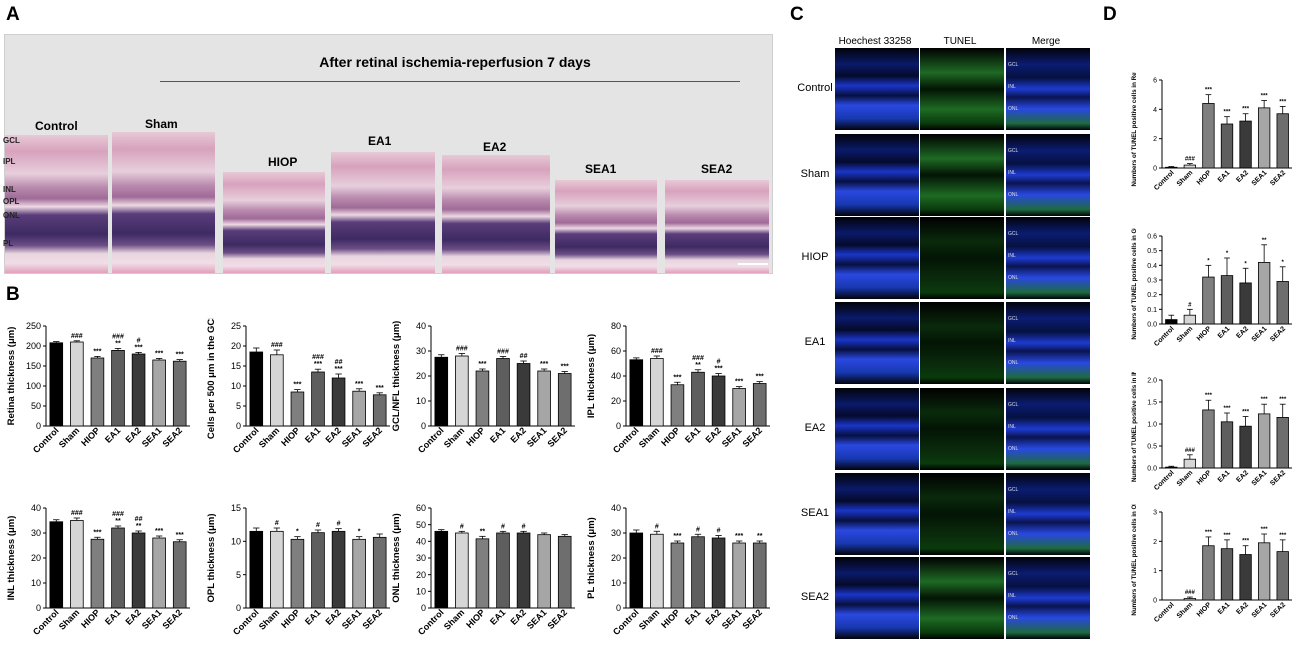  I want to click on y-axis-label: INL thickness (μm), so click(11, 558).